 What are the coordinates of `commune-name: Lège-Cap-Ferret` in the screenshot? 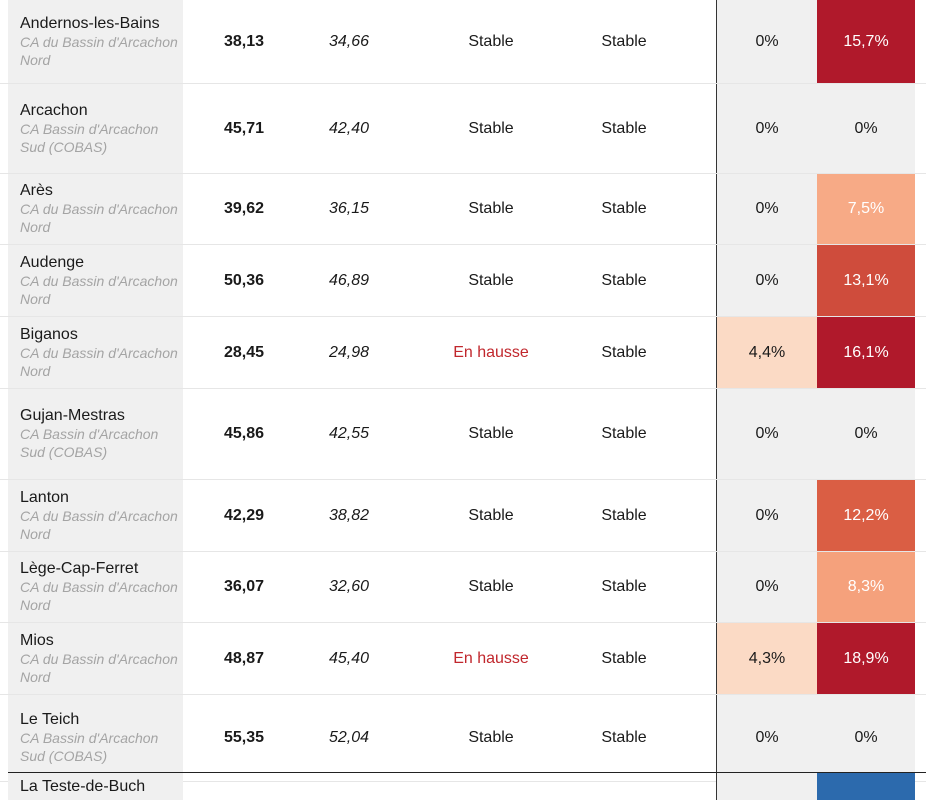 It's located at (79, 568).